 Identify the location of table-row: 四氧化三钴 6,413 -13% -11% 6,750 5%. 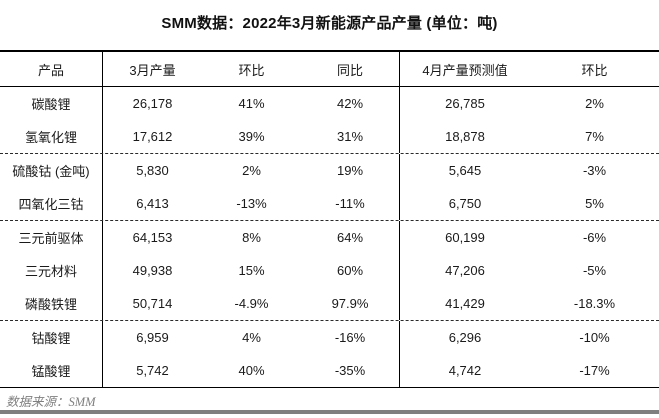
(329, 204).